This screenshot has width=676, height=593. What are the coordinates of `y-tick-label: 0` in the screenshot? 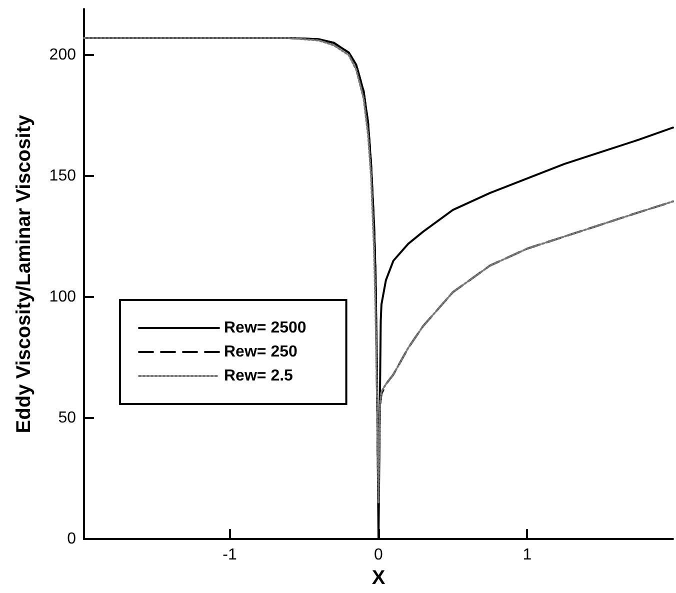 It's located at (71, 539).